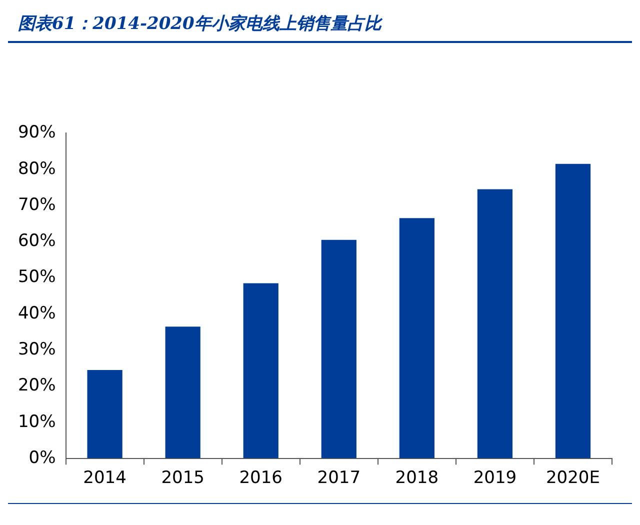  Describe the element at coordinates (37, 168) in the screenshot. I see `y-tick-label: 80%` at that location.